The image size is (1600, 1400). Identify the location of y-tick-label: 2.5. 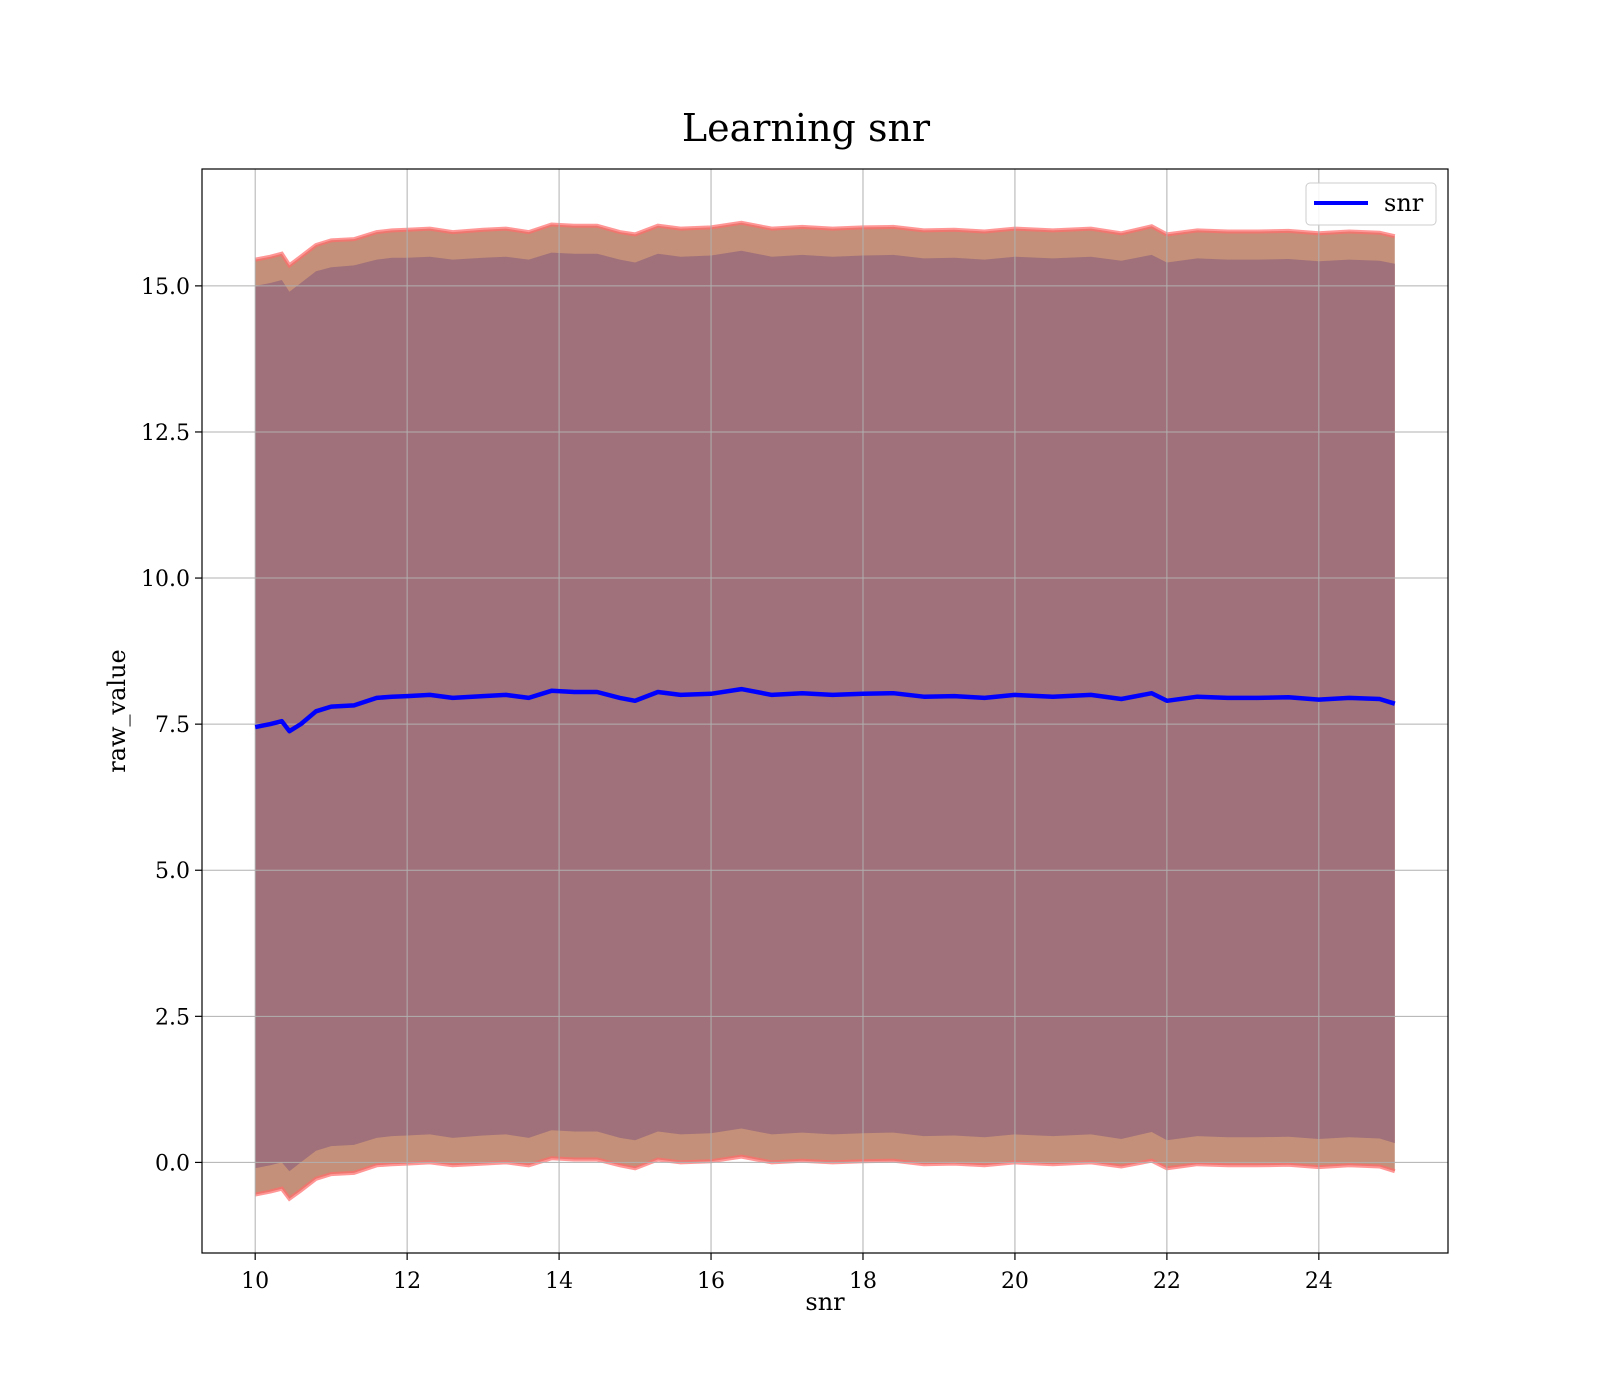
(172, 1017).